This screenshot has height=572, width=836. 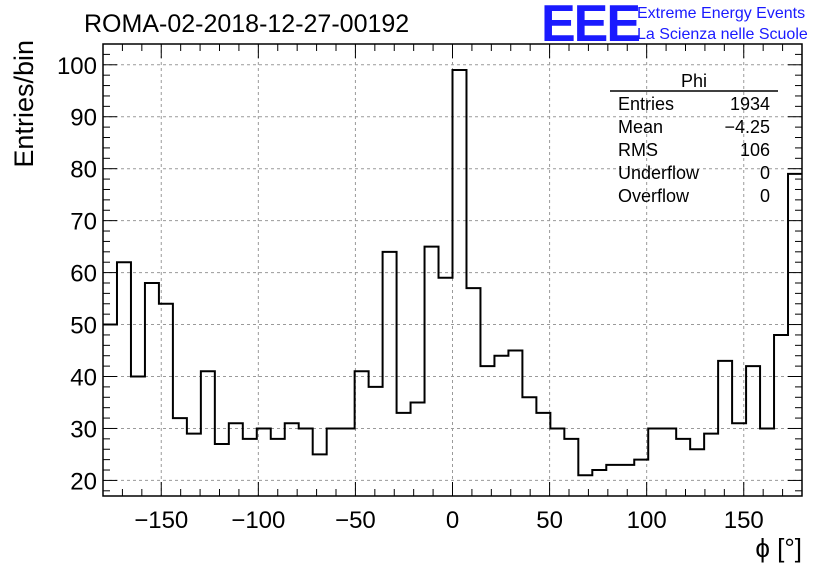 What do you see at coordinates (778, 548) in the screenshot?
I see `x-axis-label: ϕ [°]` at bounding box center [778, 548].